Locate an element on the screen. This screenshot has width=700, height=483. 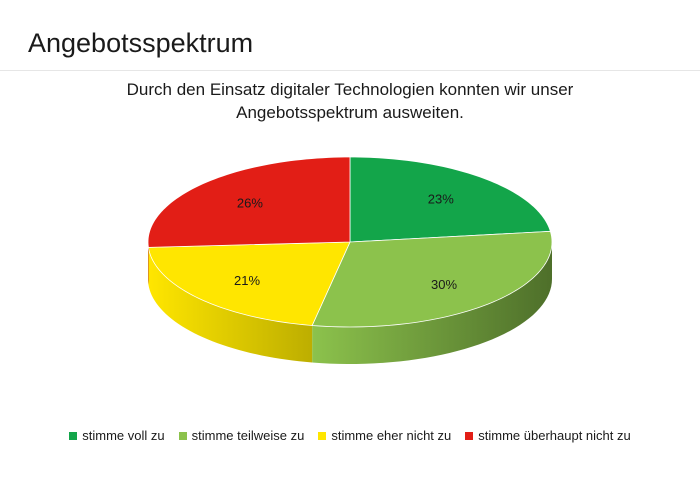
pie-sides is located at coordinates (350, 303).